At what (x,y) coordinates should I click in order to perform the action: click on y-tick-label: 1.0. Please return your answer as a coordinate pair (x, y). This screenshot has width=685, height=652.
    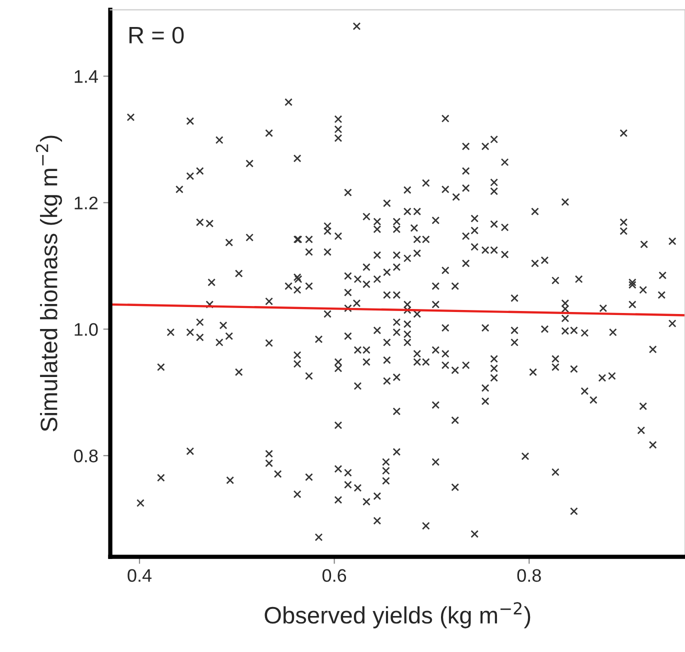
    Looking at the image, I should click on (86, 329).